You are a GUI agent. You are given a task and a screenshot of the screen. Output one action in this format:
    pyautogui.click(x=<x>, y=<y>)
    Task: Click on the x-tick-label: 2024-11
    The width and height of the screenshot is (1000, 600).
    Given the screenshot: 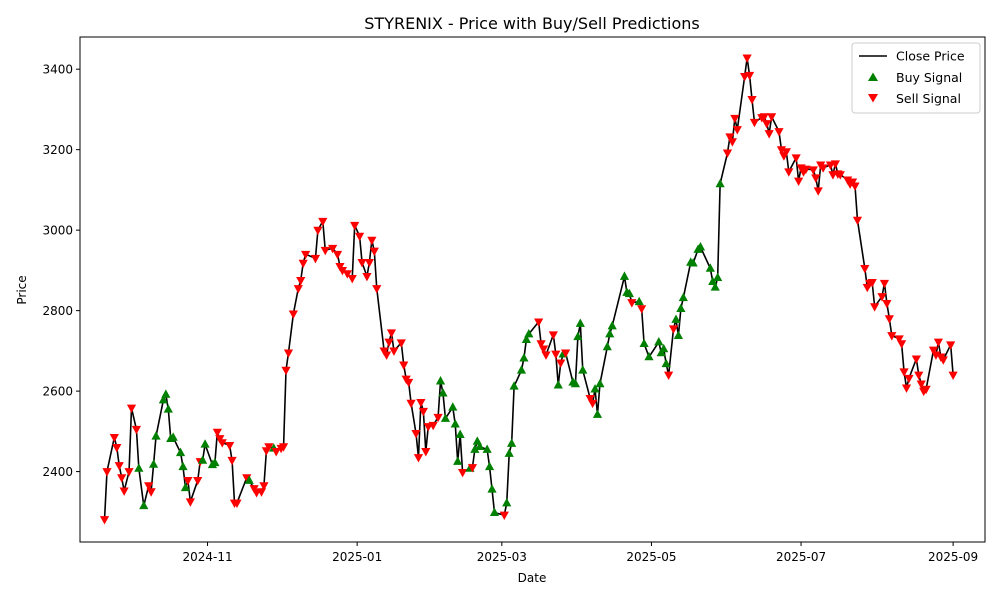 What is the action you would take?
    pyautogui.click(x=207, y=557)
    